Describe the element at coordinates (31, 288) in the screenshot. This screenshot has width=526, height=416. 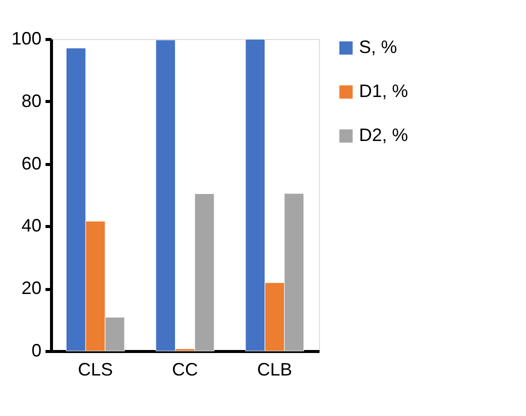
I see `y-tick-label: 20` at that location.